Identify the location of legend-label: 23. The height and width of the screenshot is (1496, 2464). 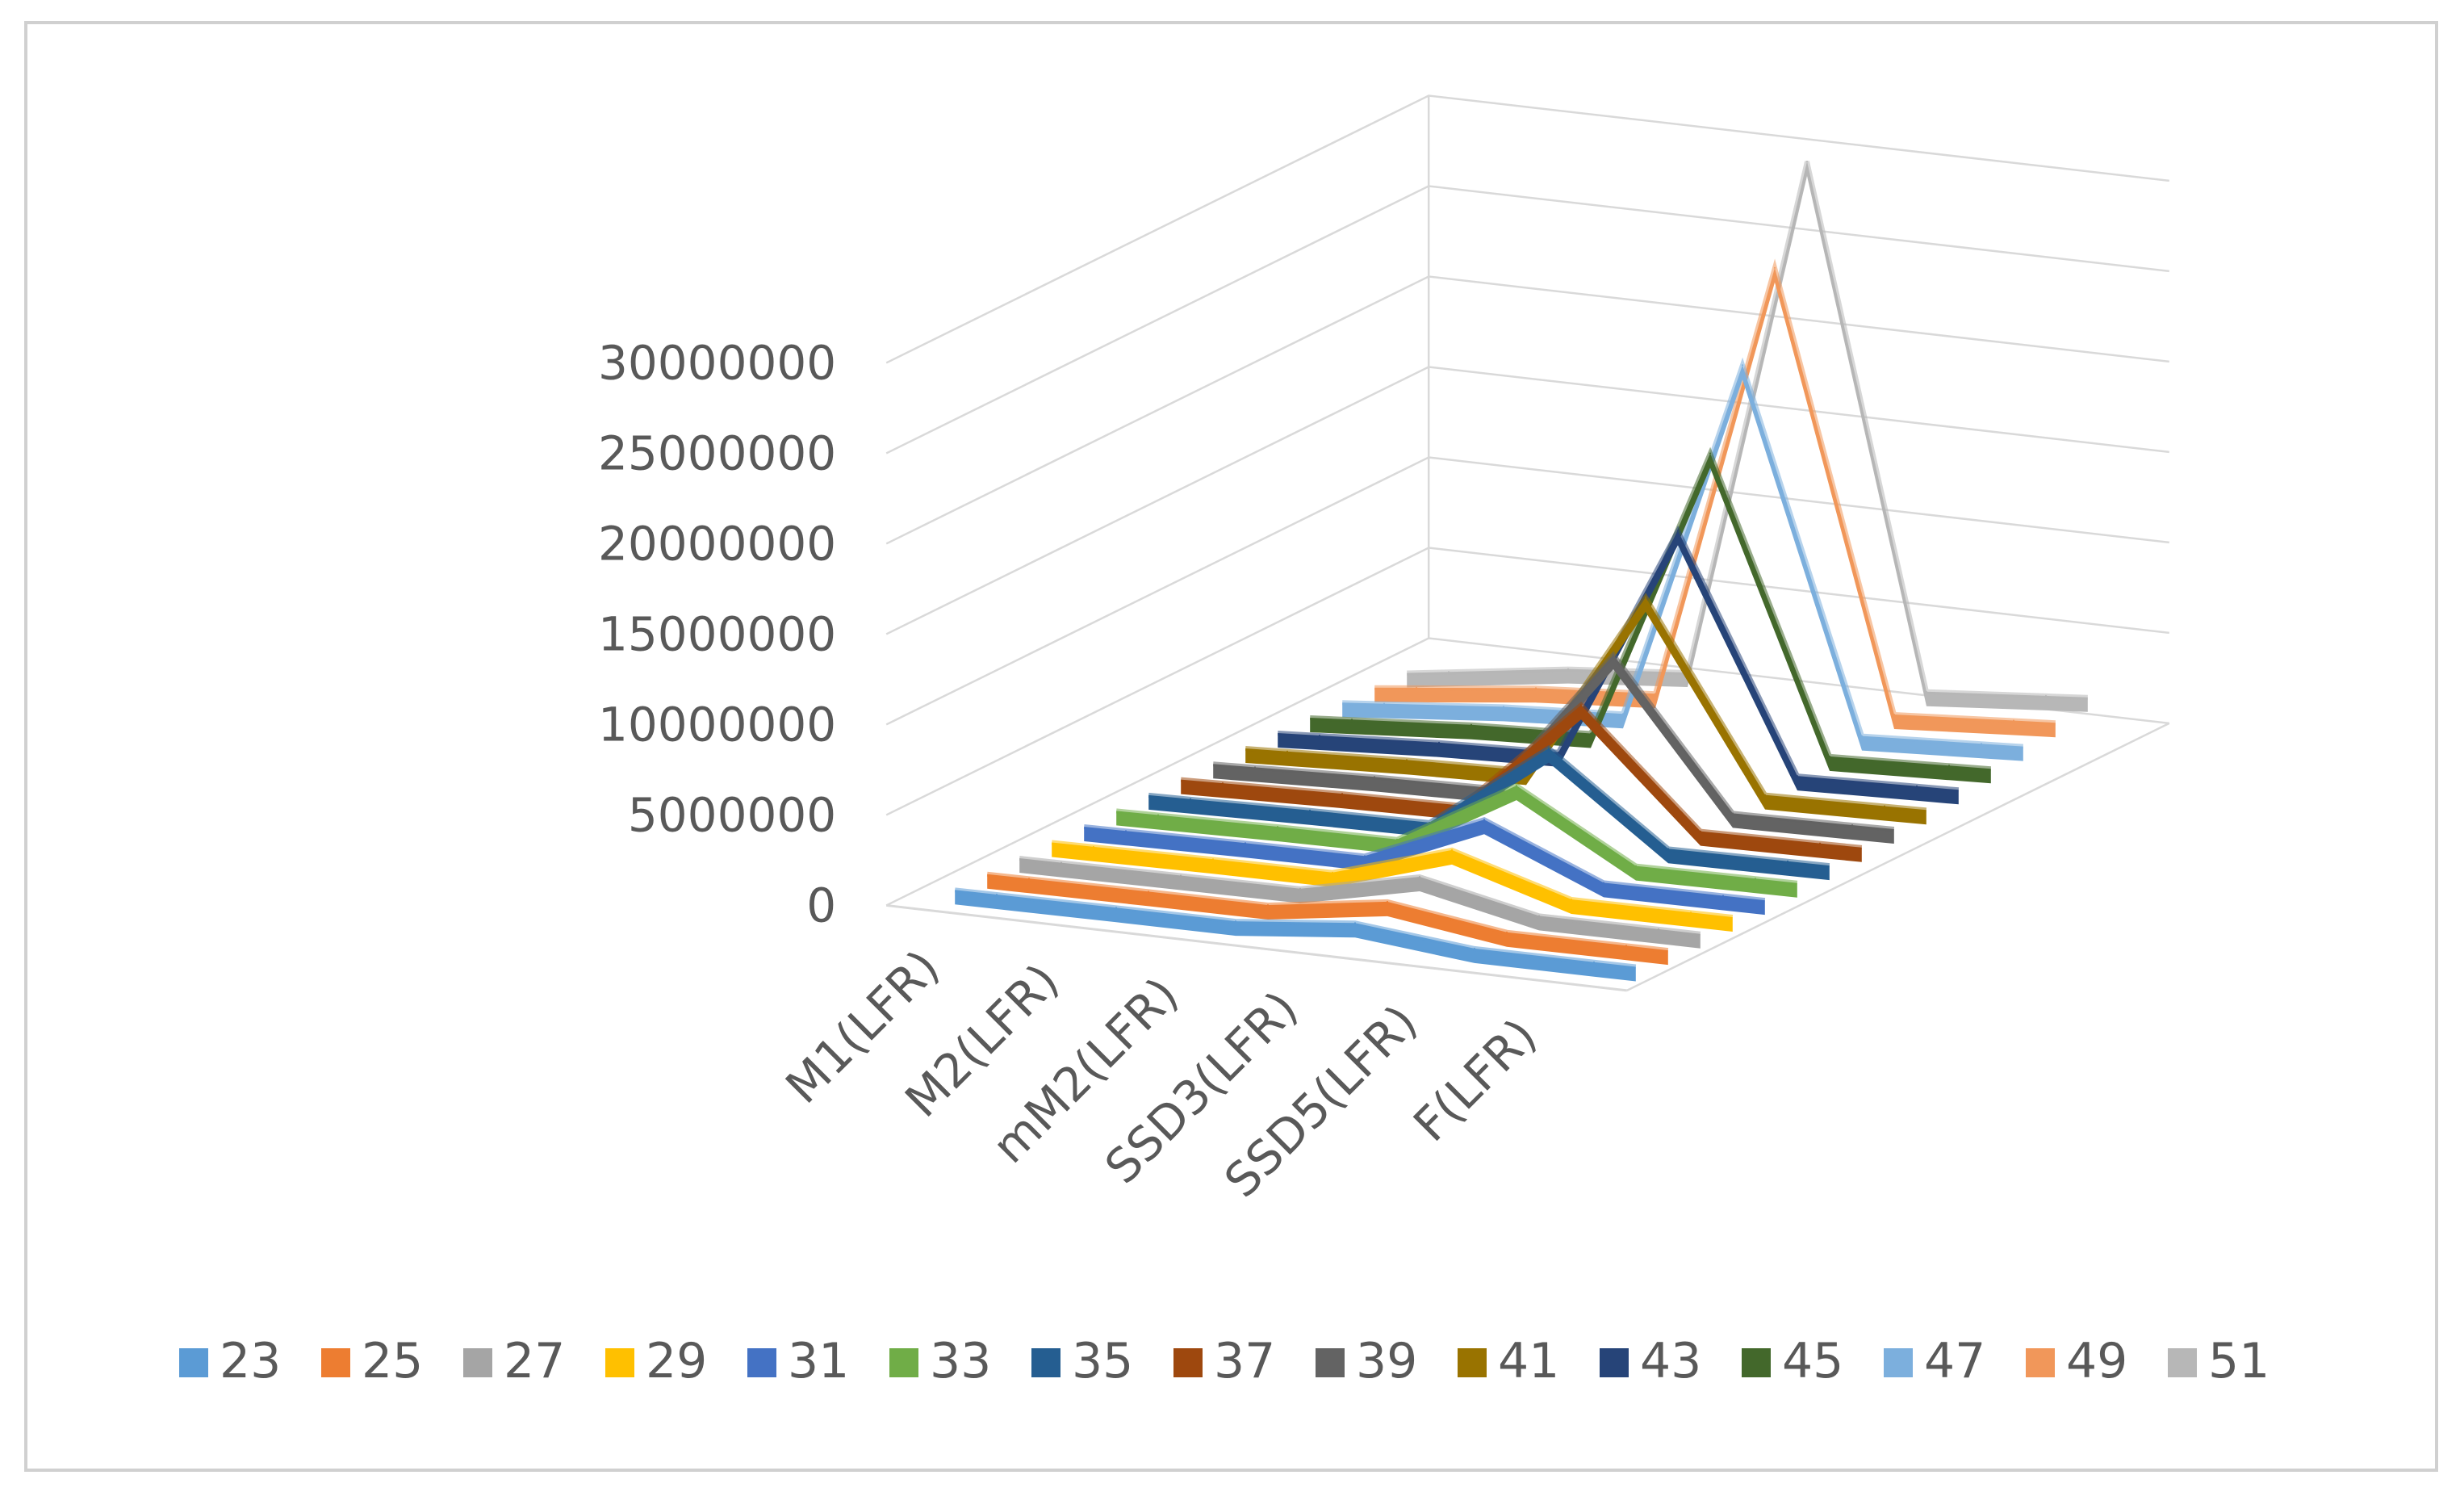
(250, 1361).